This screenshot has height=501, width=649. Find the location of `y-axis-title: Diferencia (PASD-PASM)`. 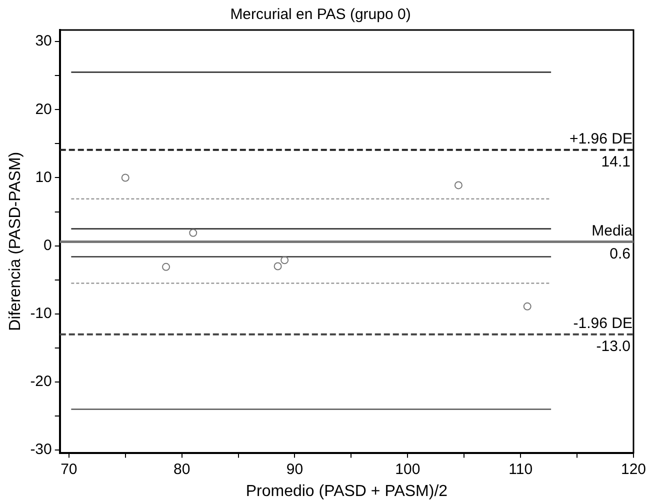

y-axis-title: Diferencia (PASD-PASM) is located at coordinates (15, 241).